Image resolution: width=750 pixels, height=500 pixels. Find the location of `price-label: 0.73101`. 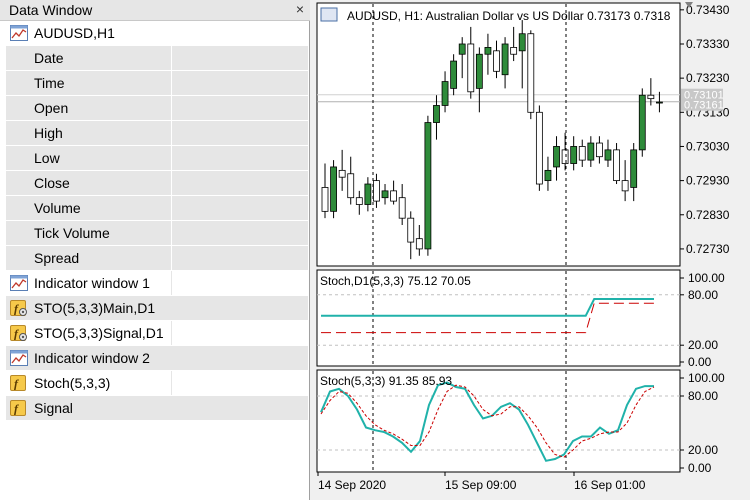

price-label: 0.73101 is located at coordinates (704, 96).